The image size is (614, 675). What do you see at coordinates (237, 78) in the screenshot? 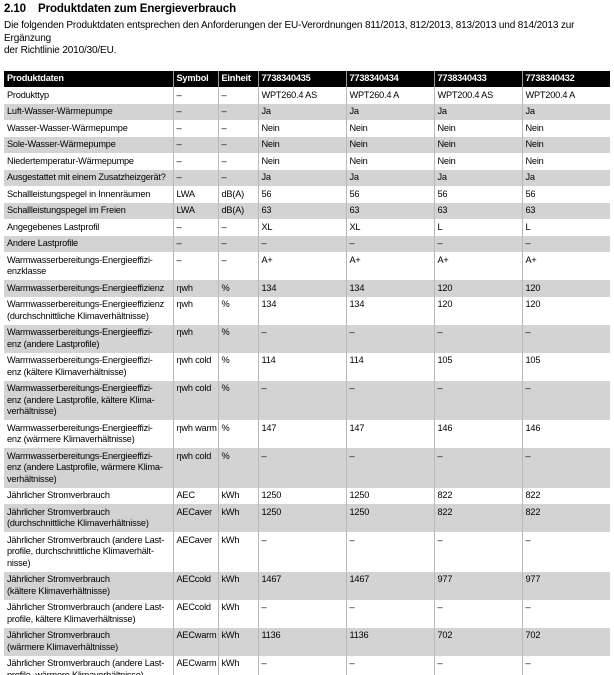
I see `column-header-einheit: Einheit` at bounding box center [237, 78].